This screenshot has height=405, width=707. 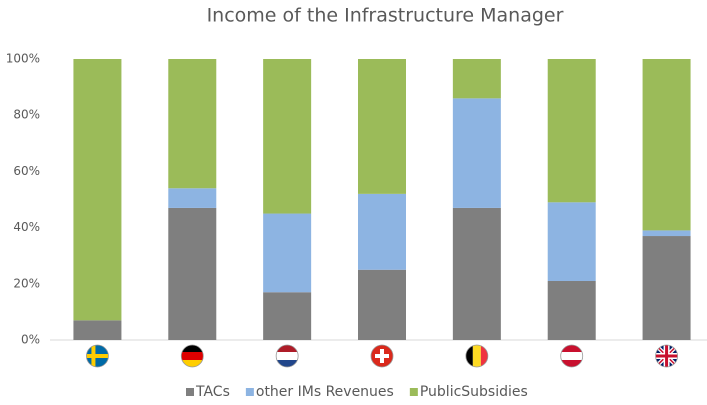 I want to click on legend-label: PublicSubsidies, so click(x=474, y=392).